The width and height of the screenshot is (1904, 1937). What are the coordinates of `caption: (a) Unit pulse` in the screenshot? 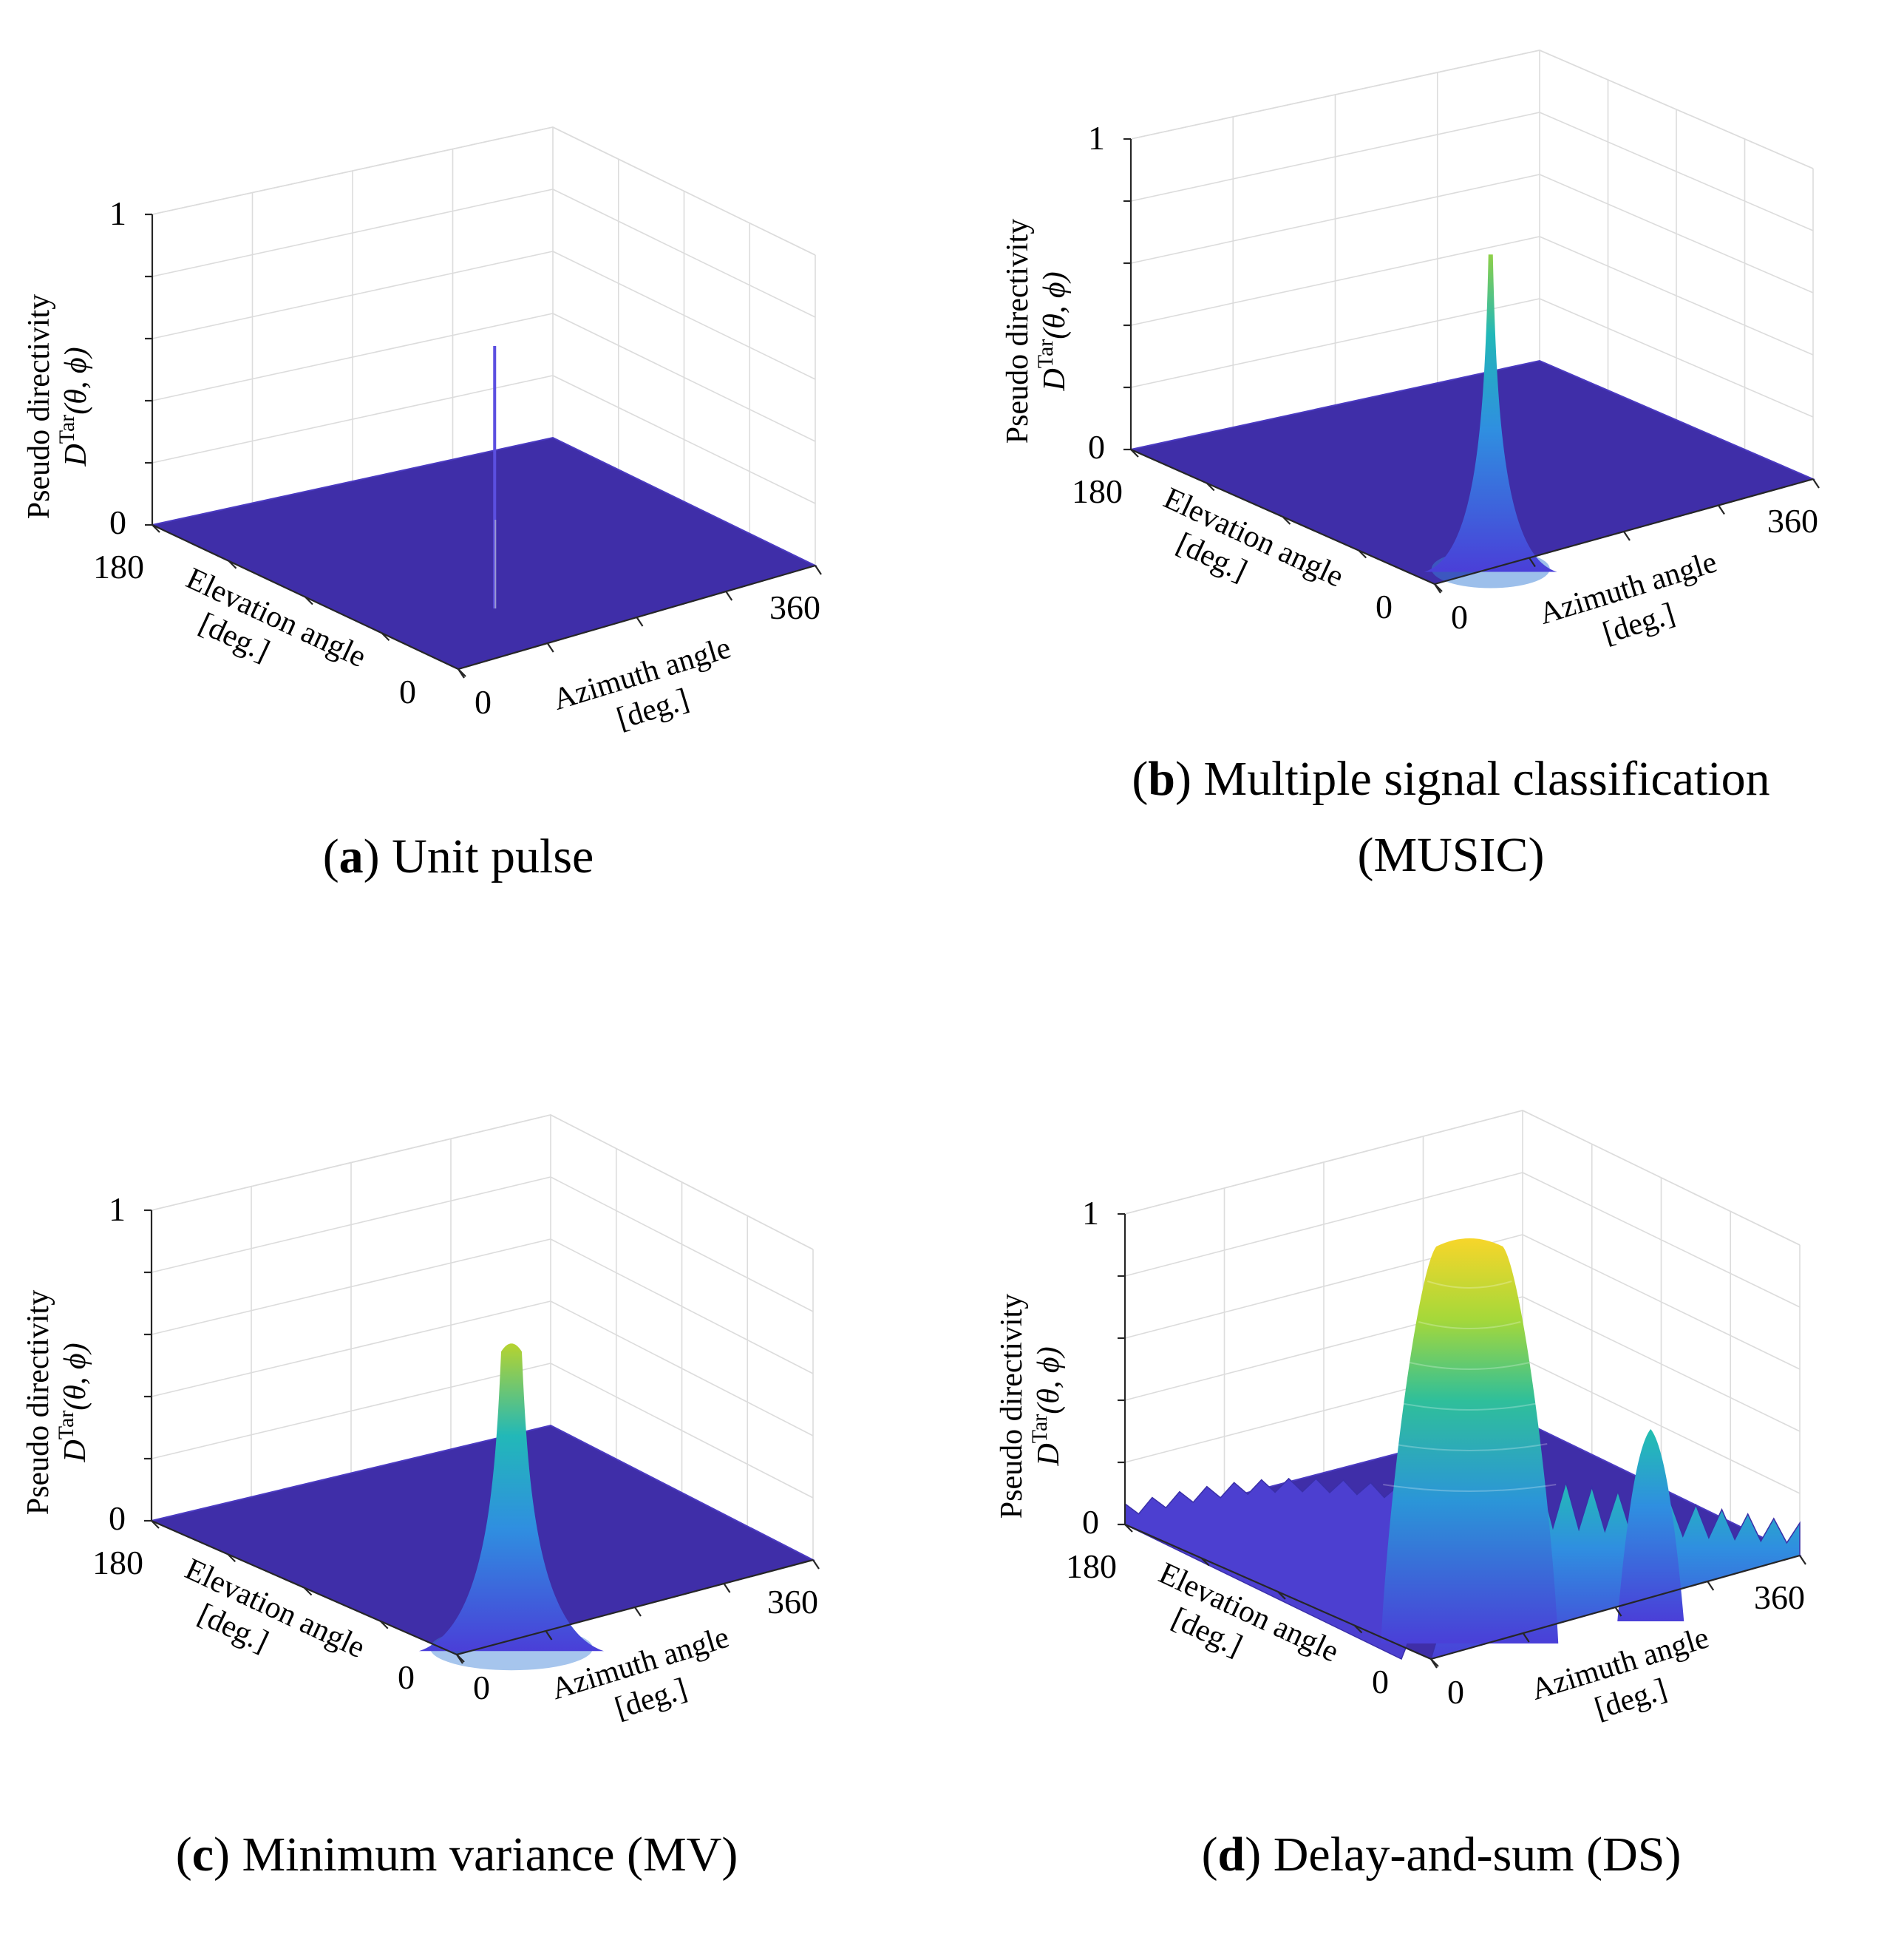 It's located at (458, 856).